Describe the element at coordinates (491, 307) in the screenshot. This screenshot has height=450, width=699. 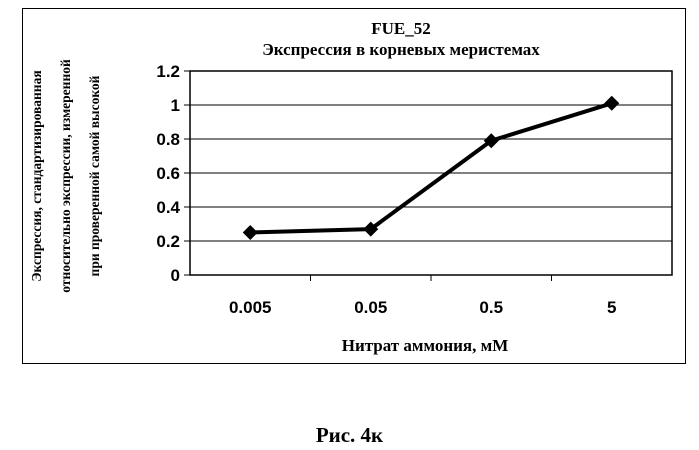
I see `x-tick-label: 0.5` at that location.